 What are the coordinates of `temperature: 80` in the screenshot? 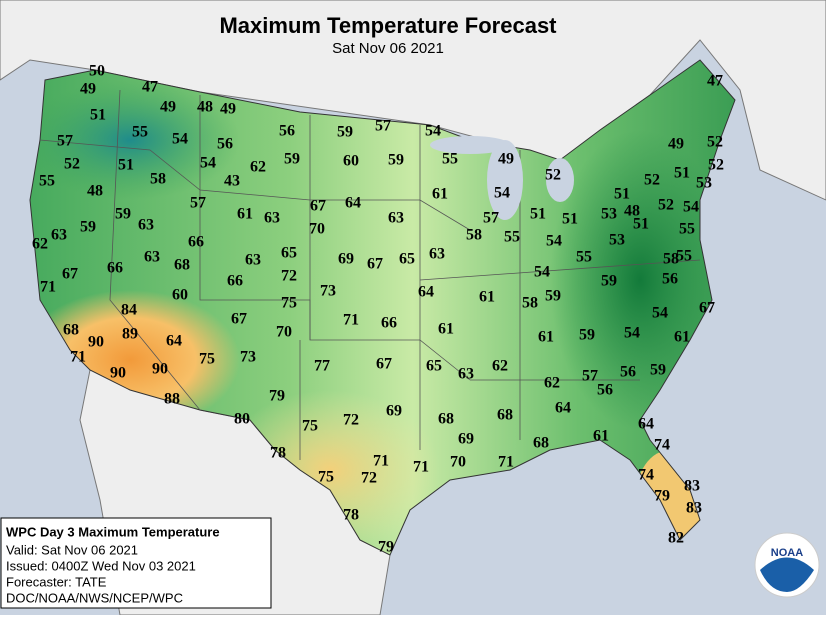 It's located at (242, 419).